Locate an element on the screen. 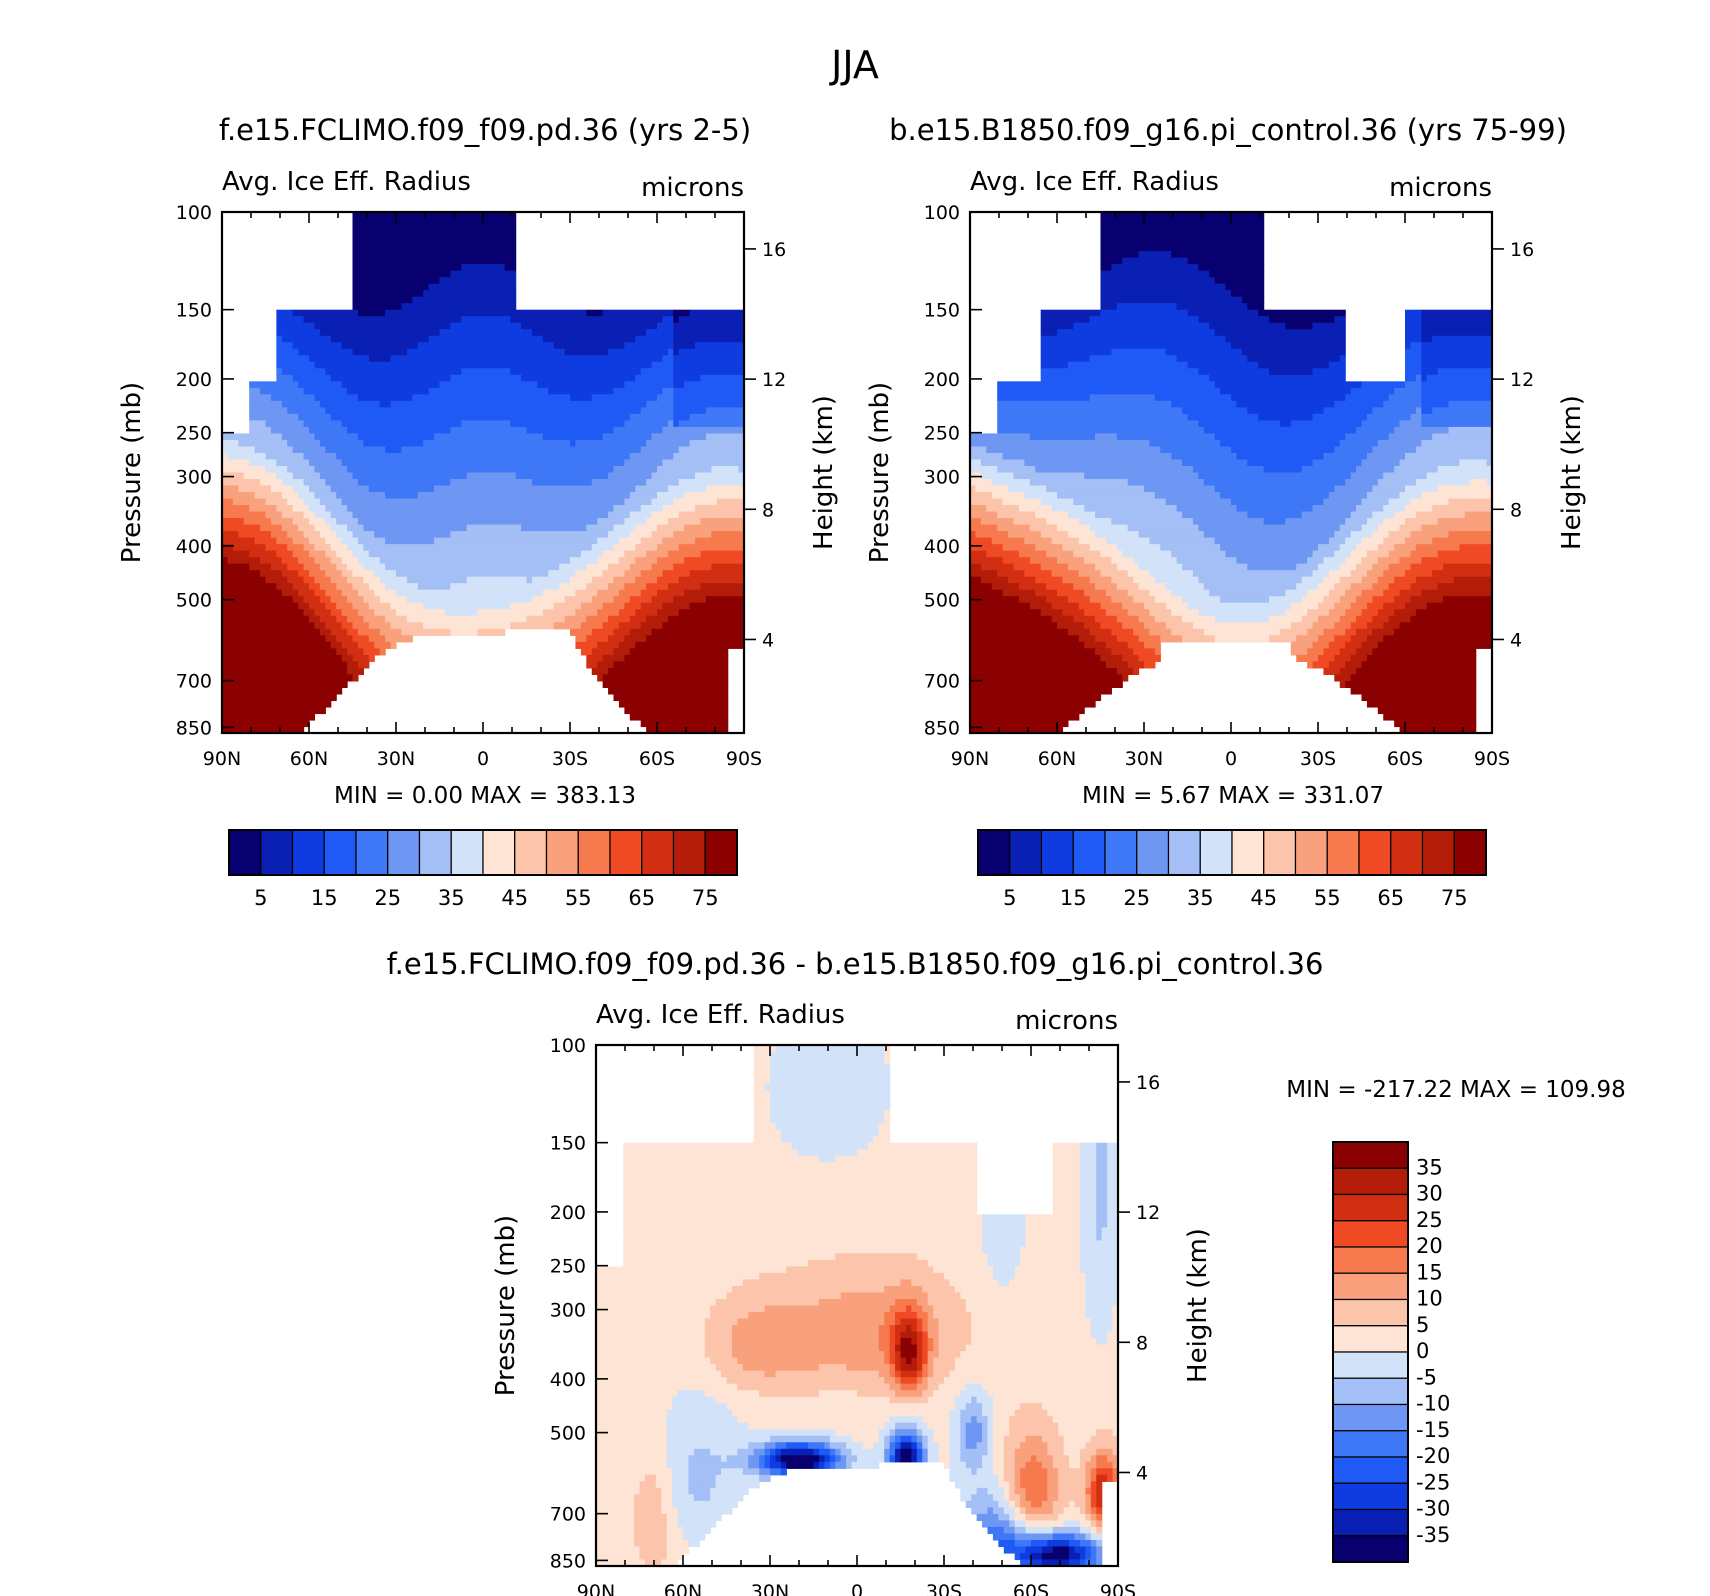  y2-tick-label: 4 is located at coordinates (1142, 1473).